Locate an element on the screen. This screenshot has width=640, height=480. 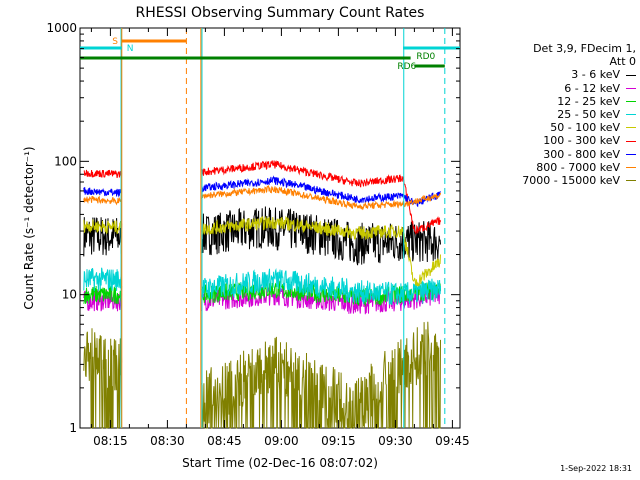
legend-header-2: Att 0 is located at coordinates (553, 61).